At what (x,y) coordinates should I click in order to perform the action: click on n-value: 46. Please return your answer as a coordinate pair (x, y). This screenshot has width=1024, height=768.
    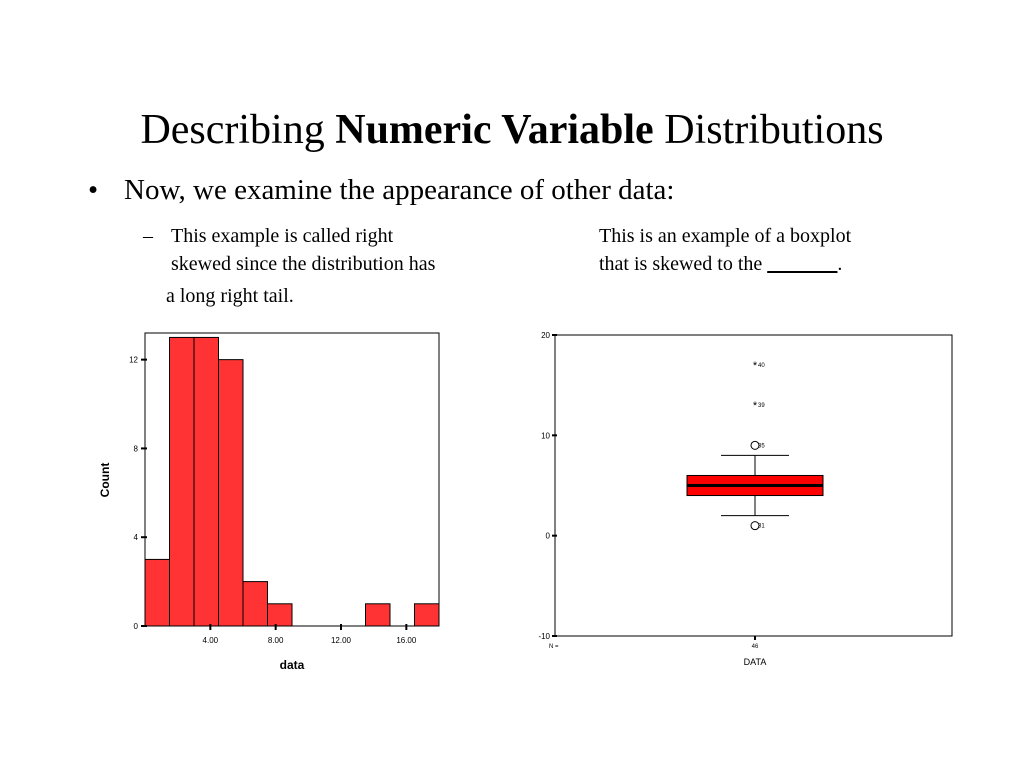
    Looking at the image, I should click on (755, 647).